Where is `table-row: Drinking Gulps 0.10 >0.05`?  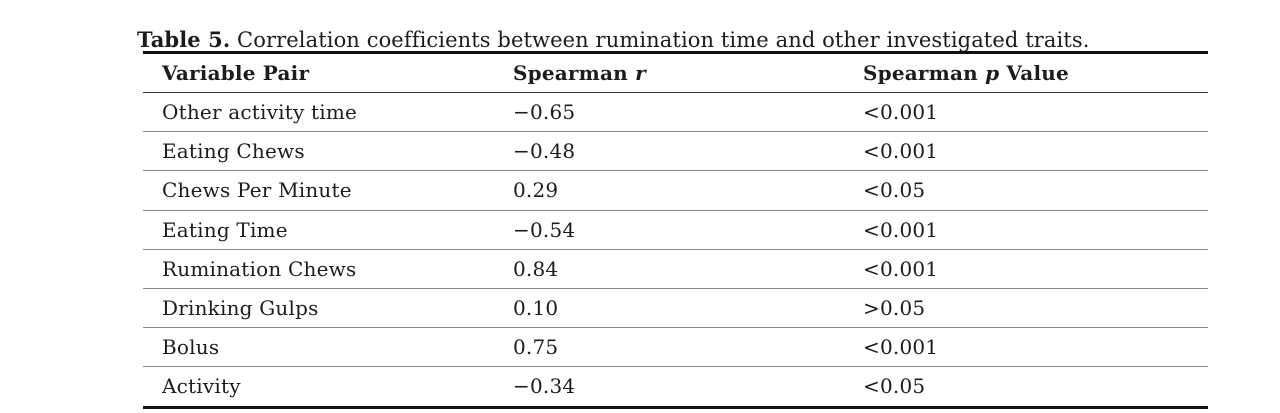 table-row: Drinking Gulps 0.10 >0.05 is located at coordinates (675, 308).